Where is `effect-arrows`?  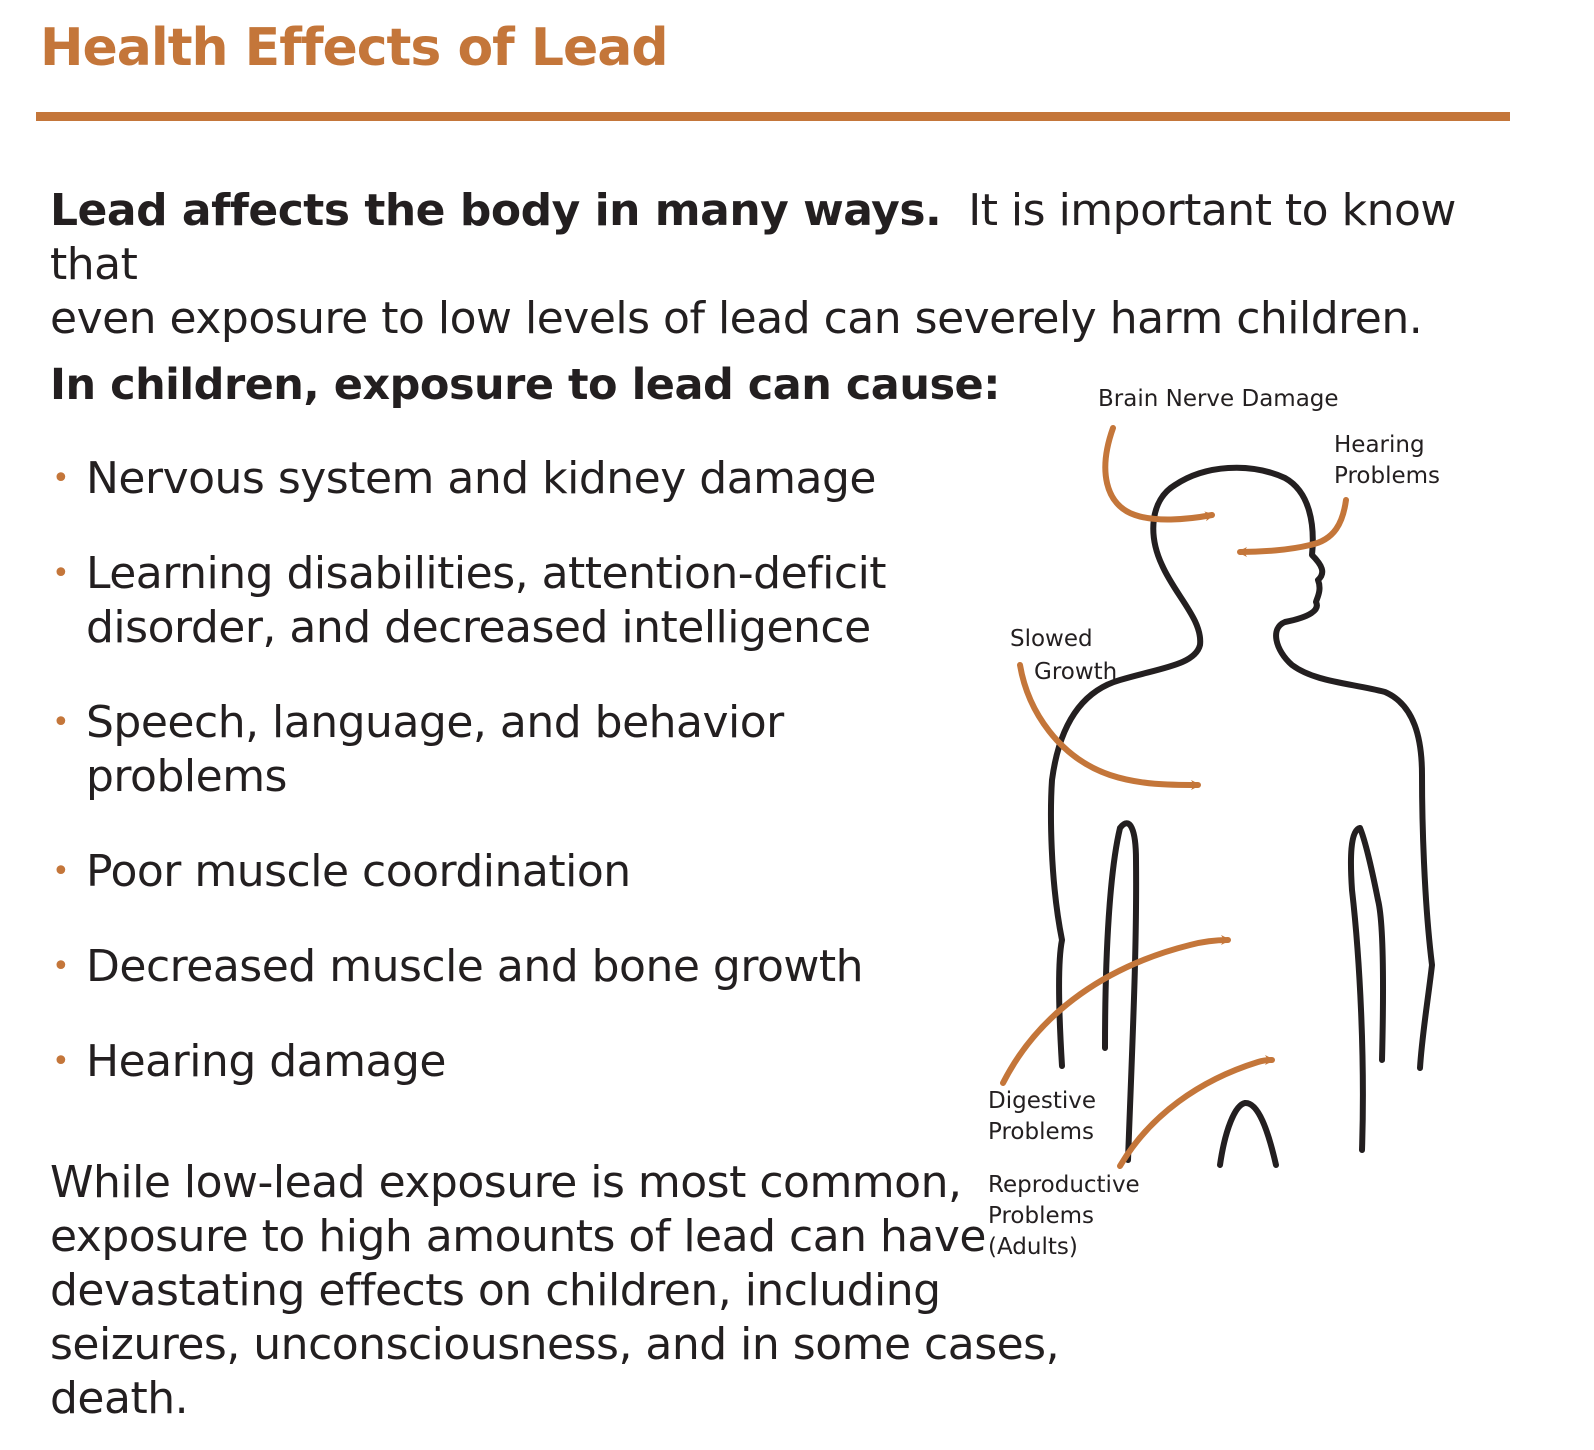 effect-arrows is located at coordinates (1174, 797).